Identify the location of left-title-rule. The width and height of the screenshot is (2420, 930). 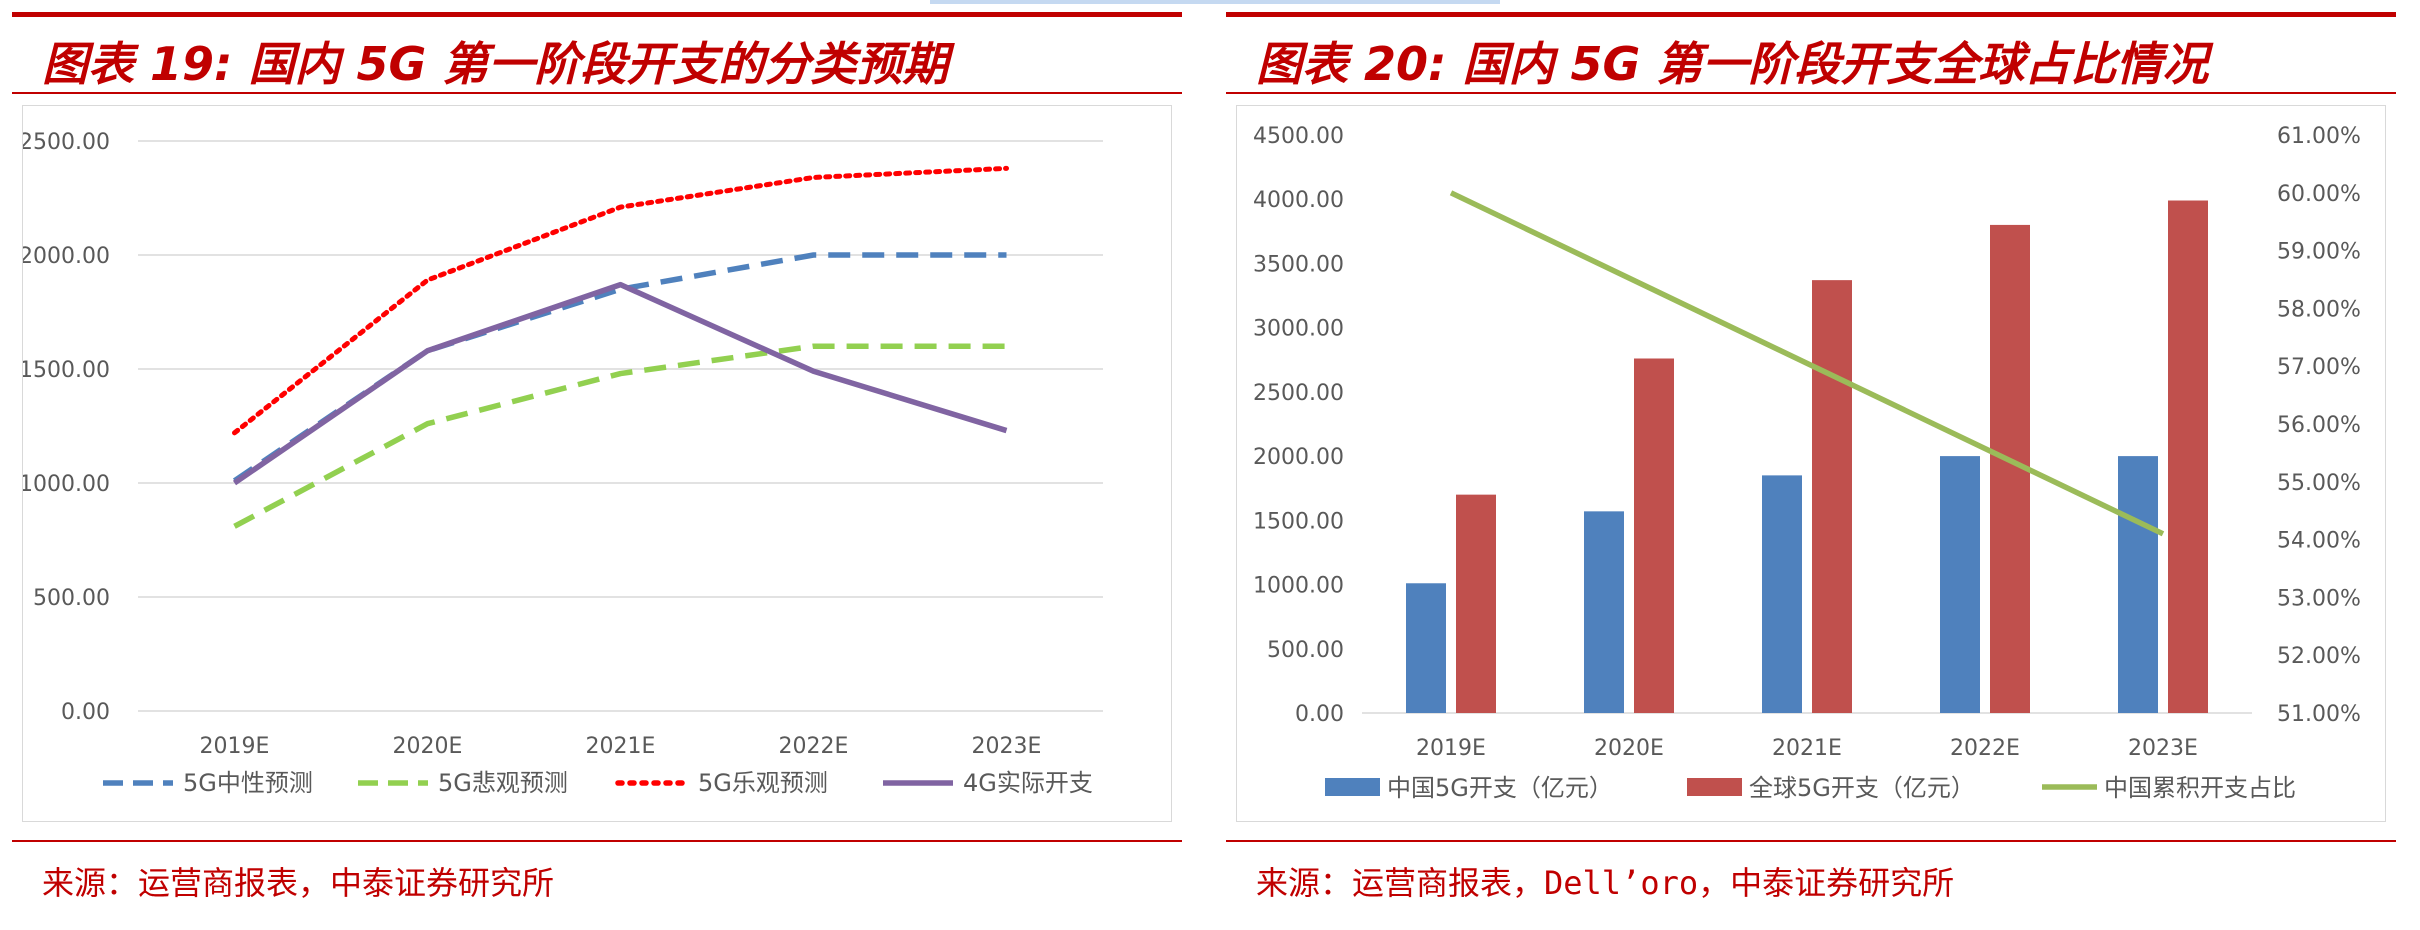
(597, 93).